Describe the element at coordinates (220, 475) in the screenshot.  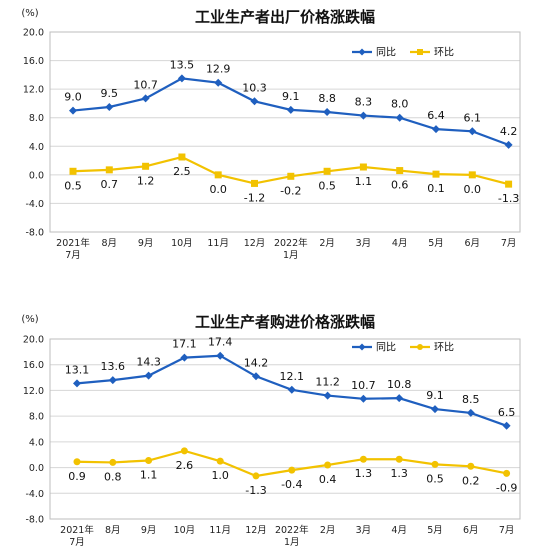
I see `data-label: 1.0` at that location.